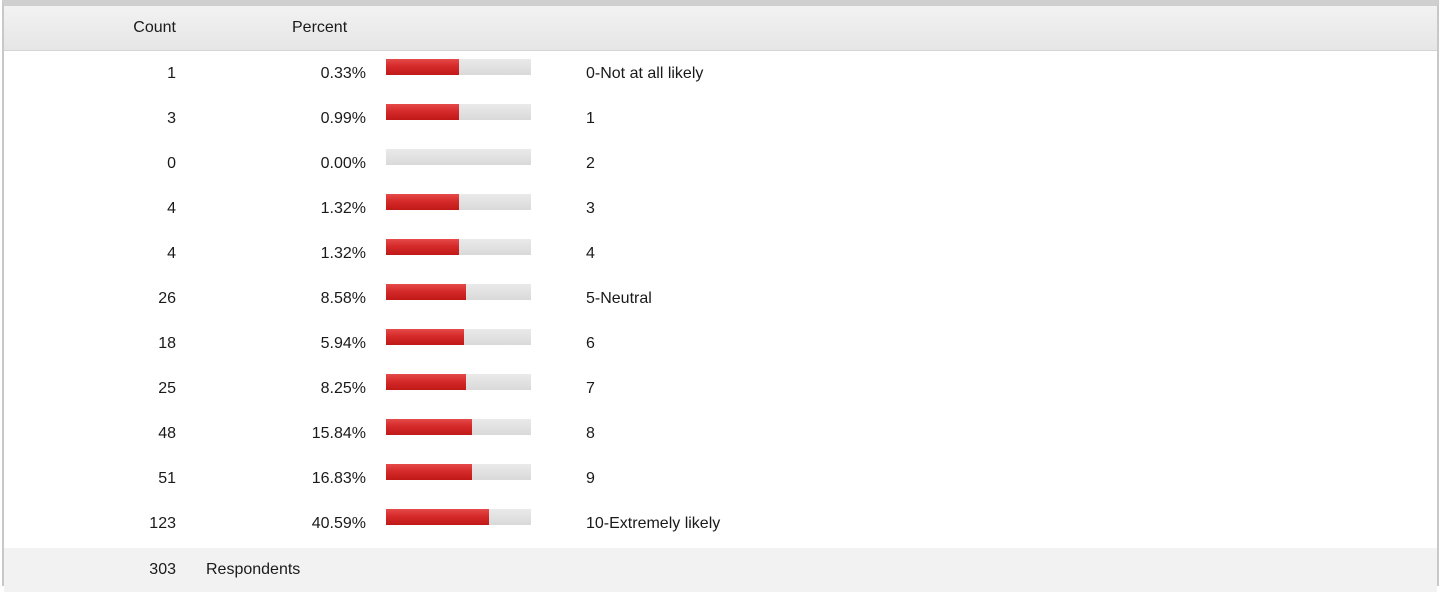 The height and width of the screenshot is (592, 1443). What do you see at coordinates (720, 388) in the screenshot?
I see `table-row: 25 8.25% 7` at bounding box center [720, 388].